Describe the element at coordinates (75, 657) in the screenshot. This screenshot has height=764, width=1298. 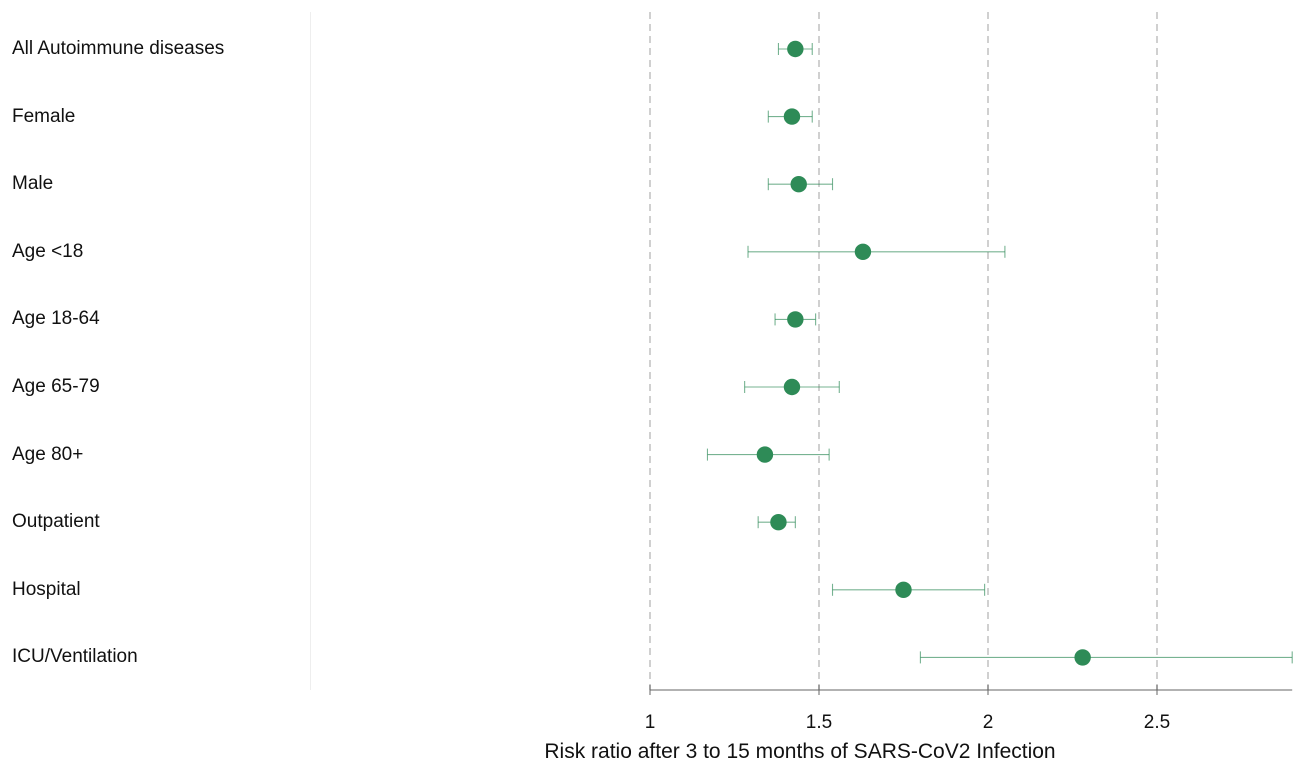
I see `row-label: ICU/Ventilation` at that location.